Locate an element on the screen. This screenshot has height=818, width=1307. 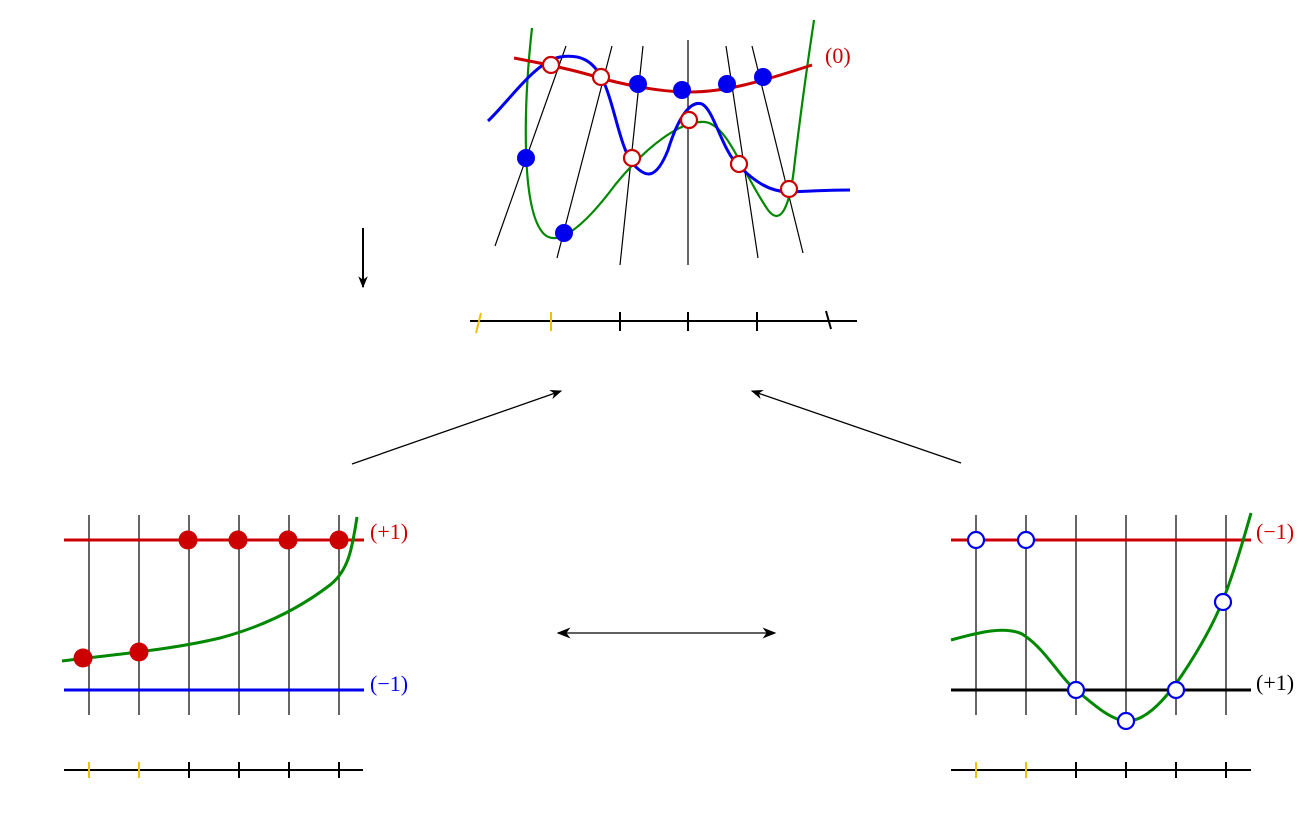
right-vertical-lines is located at coordinates (1101, 615).